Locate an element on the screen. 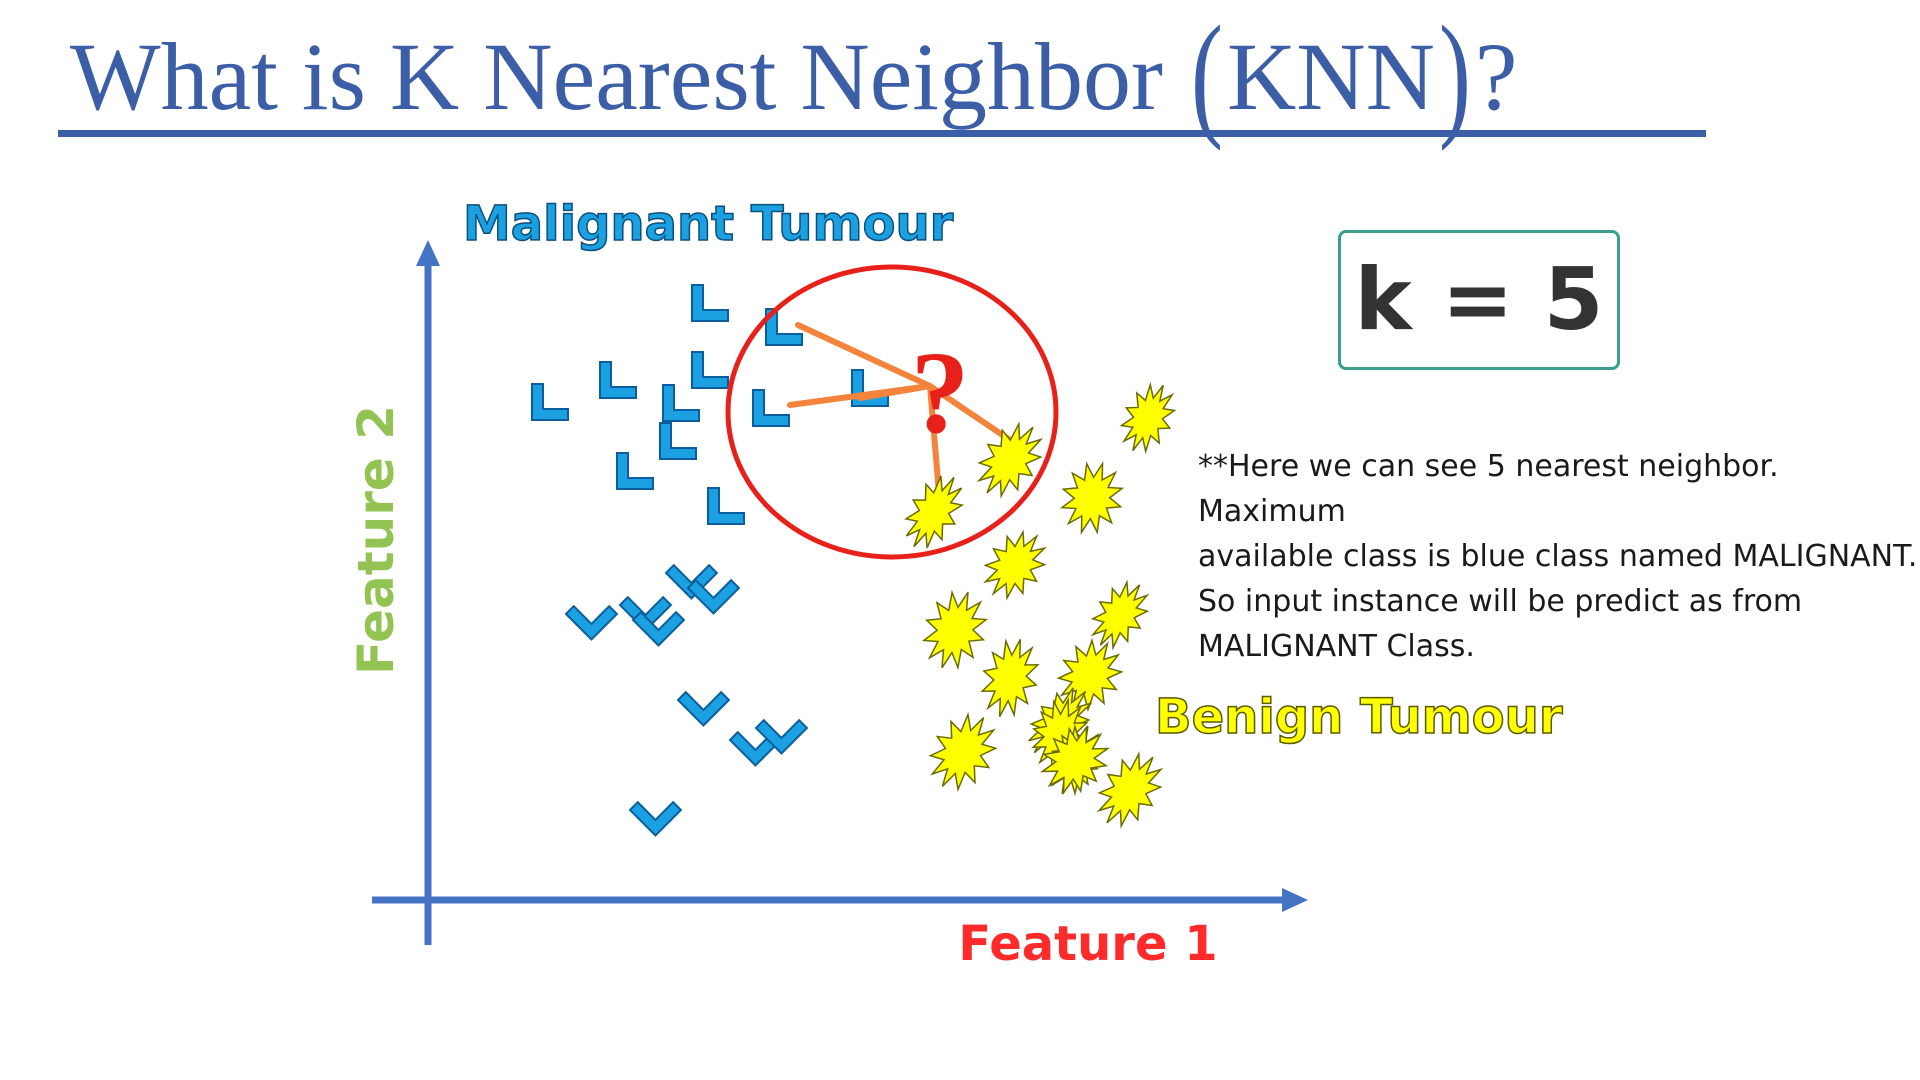 The image size is (1920, 1080). y-axis-label: Feature 2 is located at coordinates (376, 540).